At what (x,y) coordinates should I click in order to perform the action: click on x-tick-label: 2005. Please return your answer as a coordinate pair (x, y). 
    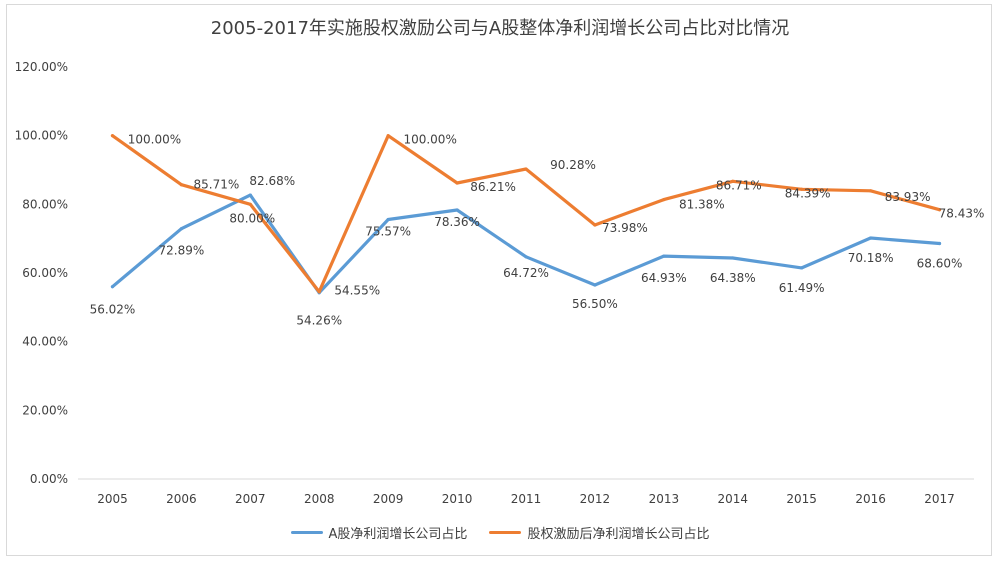
    Looking at the image, I should click on (112, 499).